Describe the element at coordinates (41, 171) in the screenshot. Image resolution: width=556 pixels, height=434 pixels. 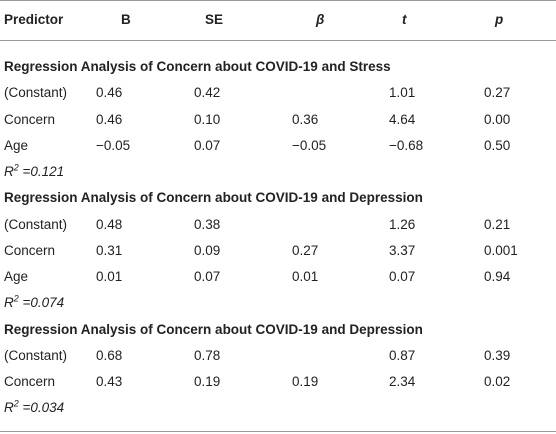
I see `r-squared-value: =0.121` at that location.